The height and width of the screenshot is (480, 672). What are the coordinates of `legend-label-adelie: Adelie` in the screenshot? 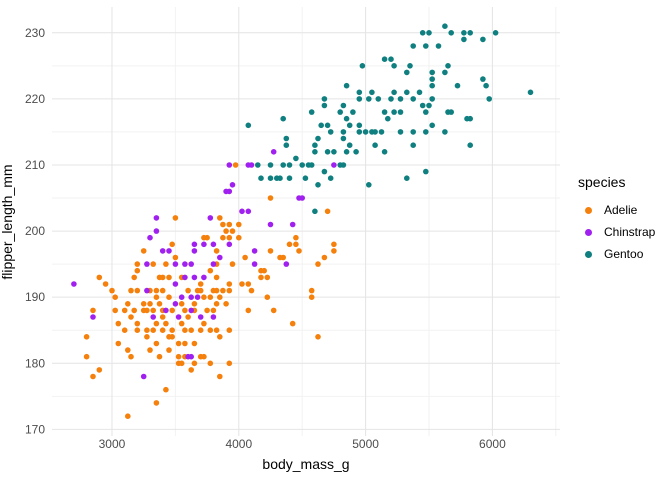 It's located at (621, 210).